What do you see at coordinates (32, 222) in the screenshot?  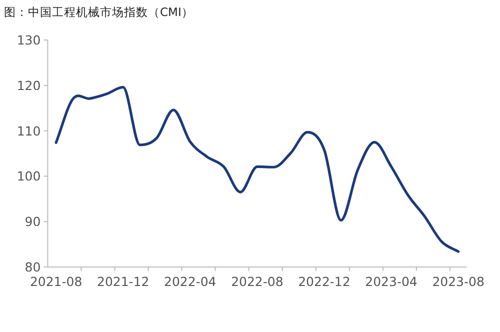 I see `y-tick-label: 90` at bounding box center [32, 222].